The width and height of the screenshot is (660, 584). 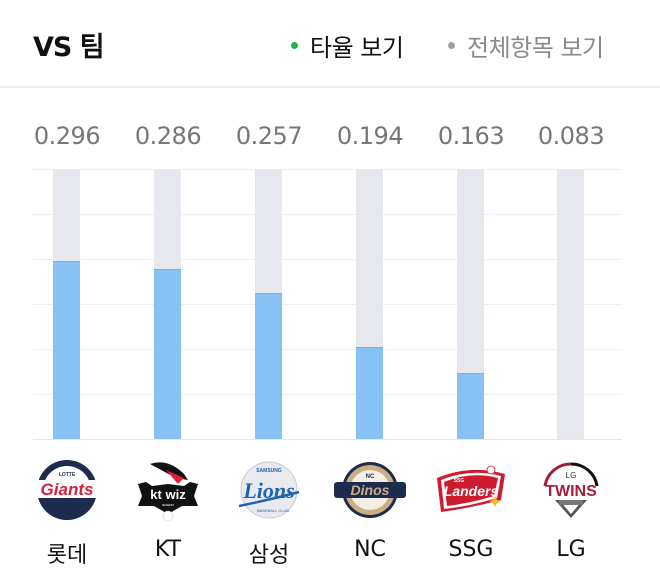 I want to click on lotte-giants-logo-icon: Giants LOTTE, so click(x=67, y=490).